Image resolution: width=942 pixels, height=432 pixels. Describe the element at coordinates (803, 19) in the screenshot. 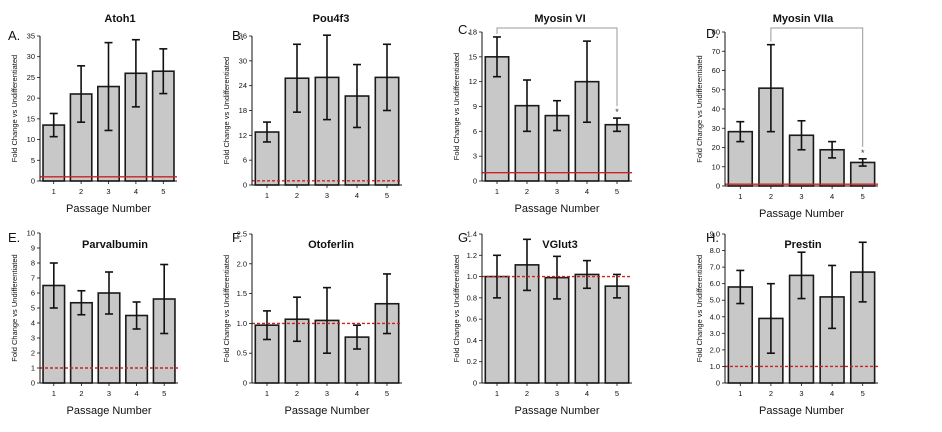

I see `chart-title: Myosin VIIa` at that location.